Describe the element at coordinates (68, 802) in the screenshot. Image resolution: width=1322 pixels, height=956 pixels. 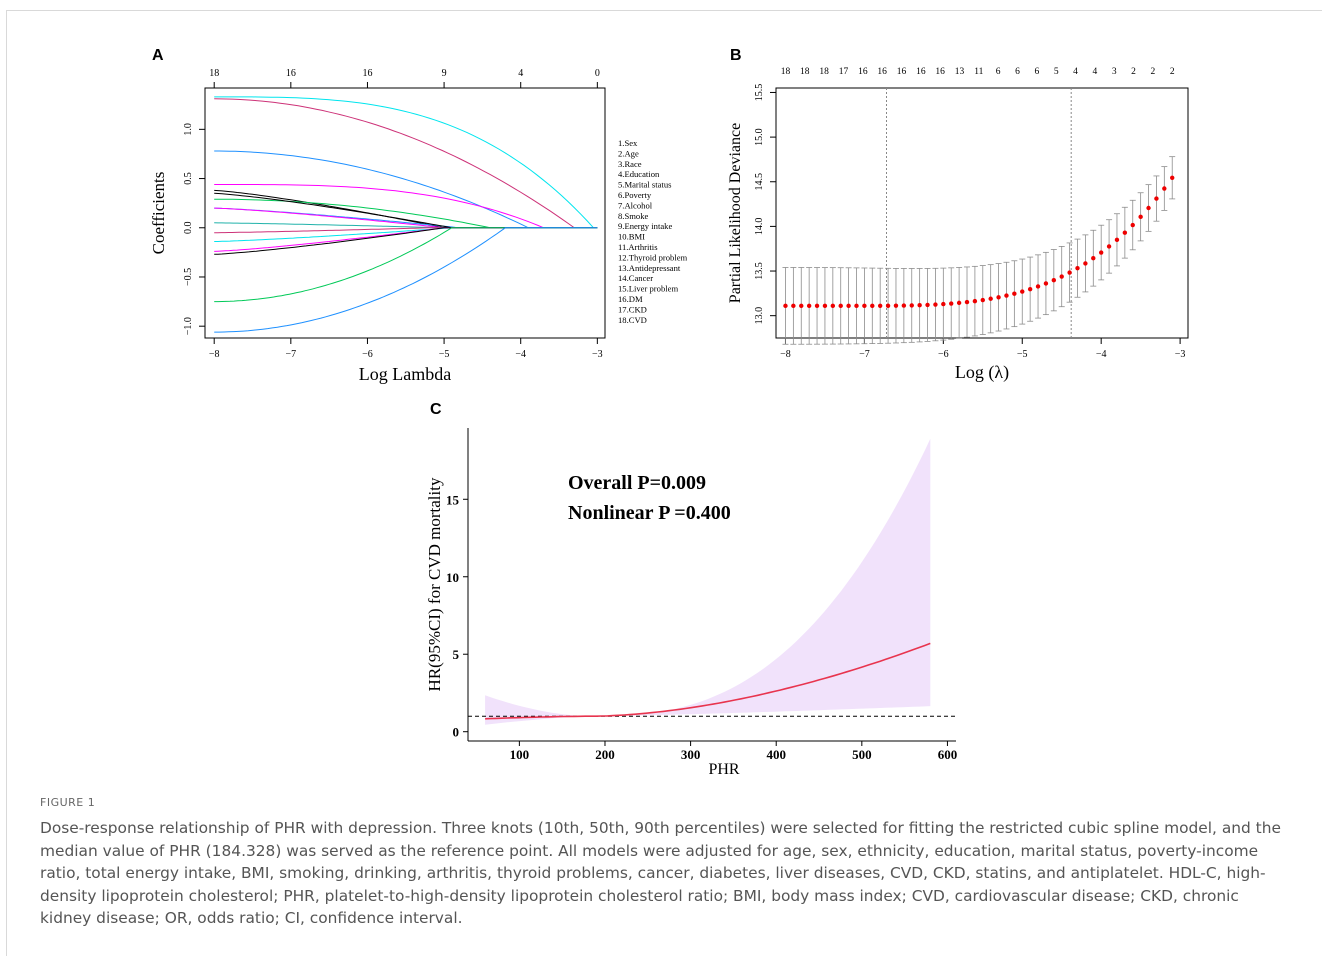
I see `caption-label: FIGURE 1` at that location.